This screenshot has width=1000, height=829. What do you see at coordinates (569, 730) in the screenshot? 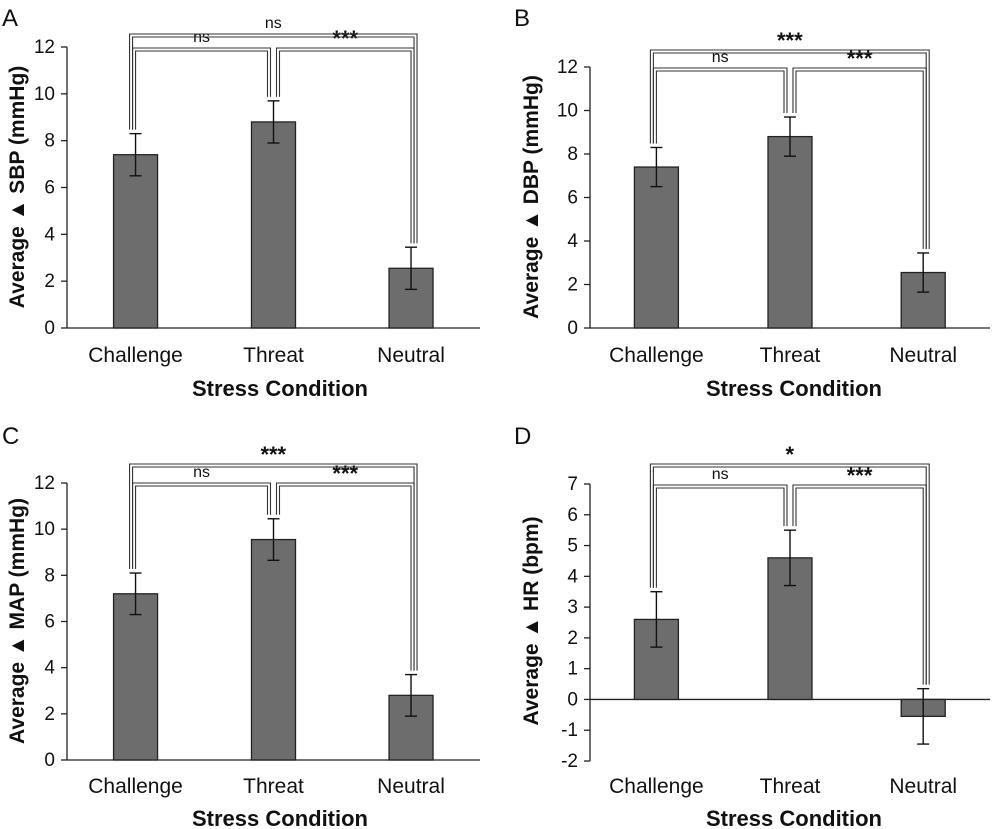
I see `y-tick-label: -1` at bounding box center [569, 730].